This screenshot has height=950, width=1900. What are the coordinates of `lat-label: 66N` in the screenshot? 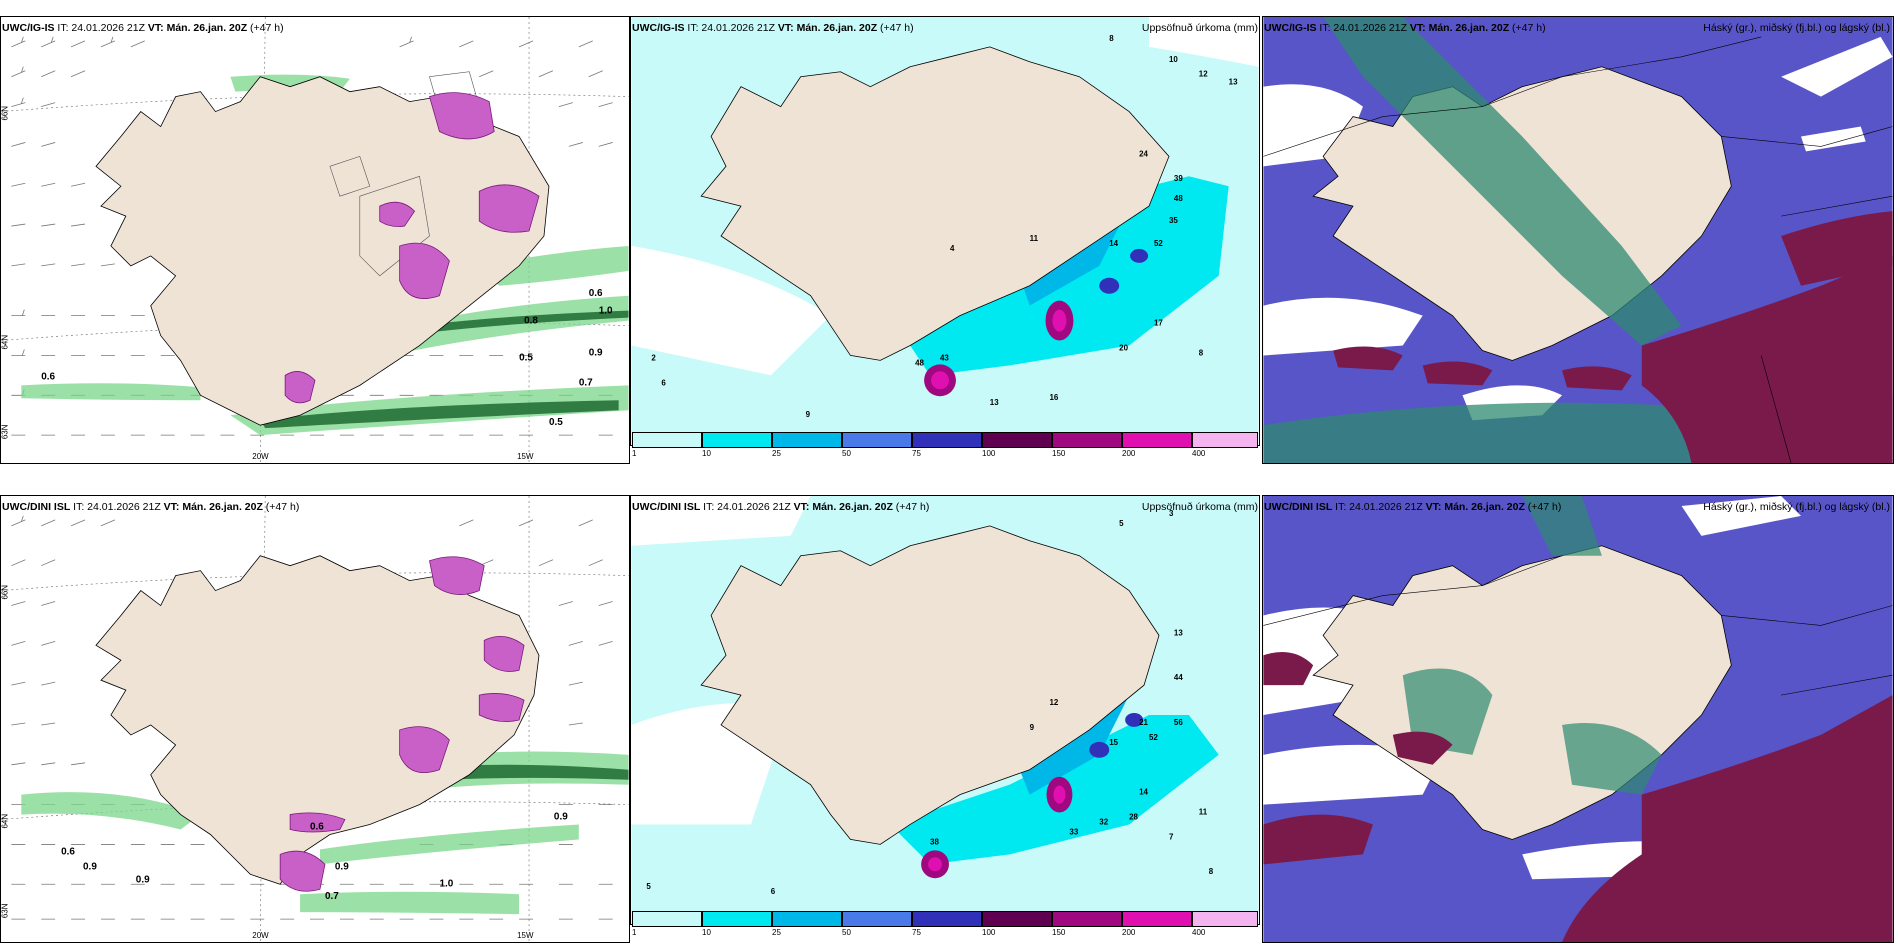 It's located at (5, 592).